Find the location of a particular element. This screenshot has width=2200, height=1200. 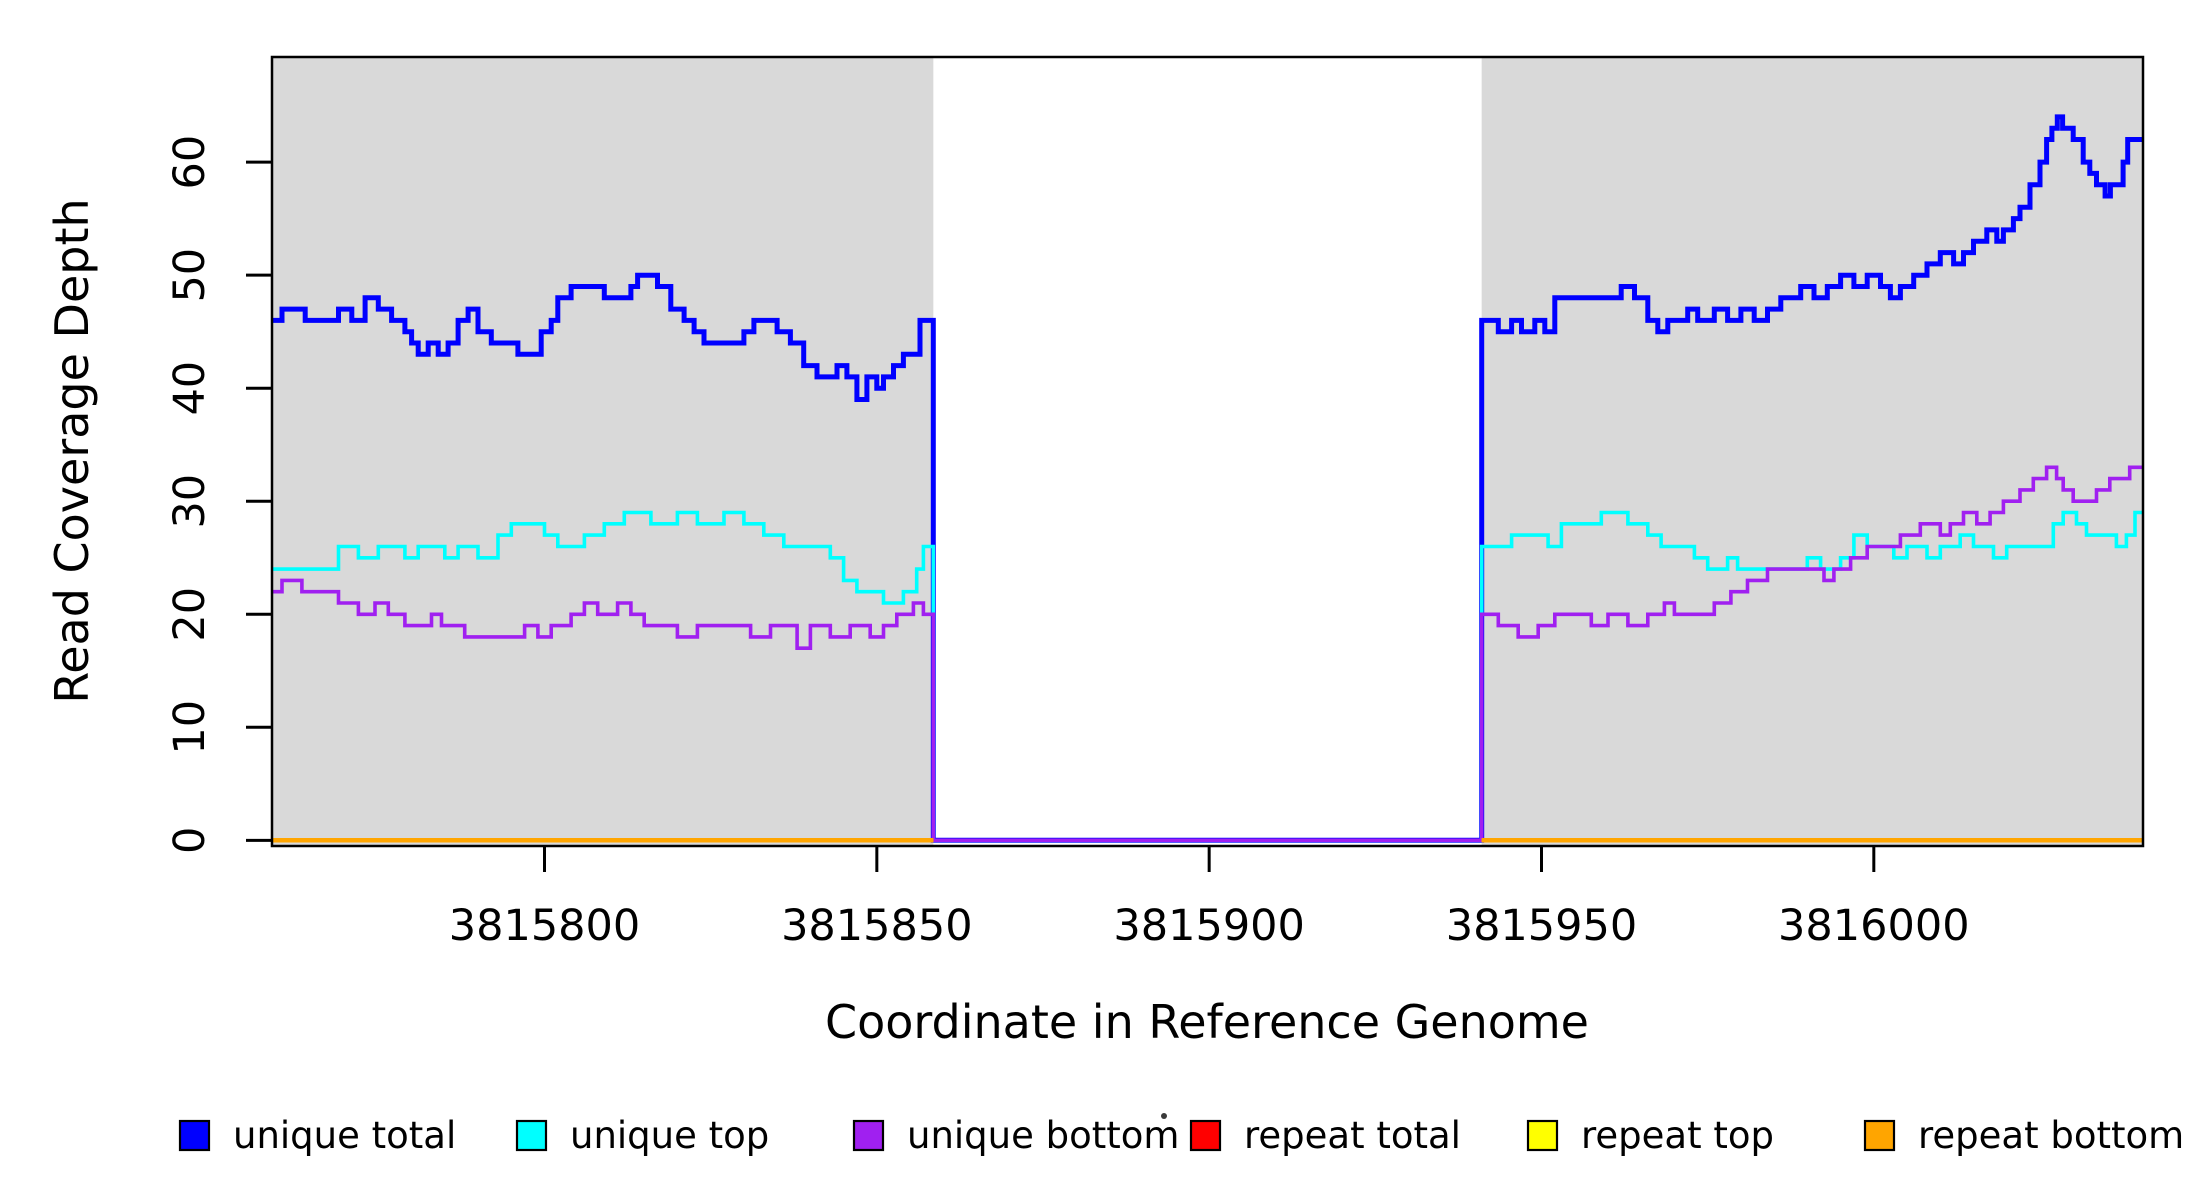

legend-label: unique bottom is located at coordinates (1043, 1135).